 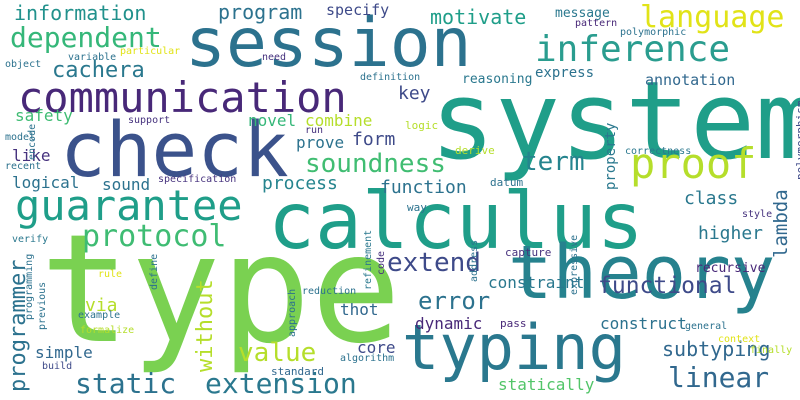 I want to click on word-session: session, so click(x=328, y=43).